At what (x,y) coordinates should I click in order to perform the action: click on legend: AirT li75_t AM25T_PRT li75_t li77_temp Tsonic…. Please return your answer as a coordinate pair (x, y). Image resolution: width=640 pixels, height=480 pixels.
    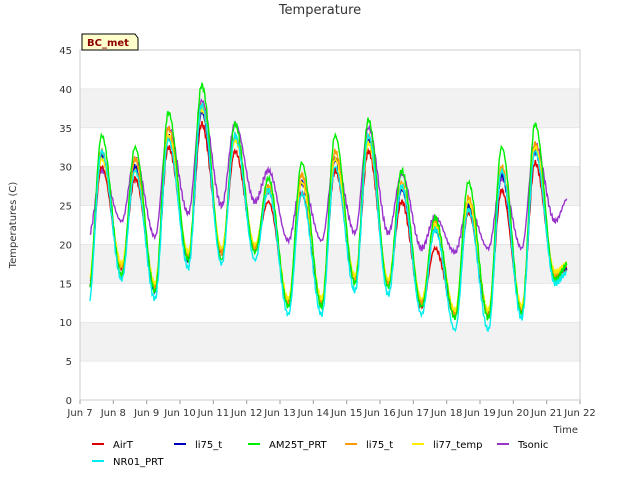
    Looking at the image, I should click on (320, 454).